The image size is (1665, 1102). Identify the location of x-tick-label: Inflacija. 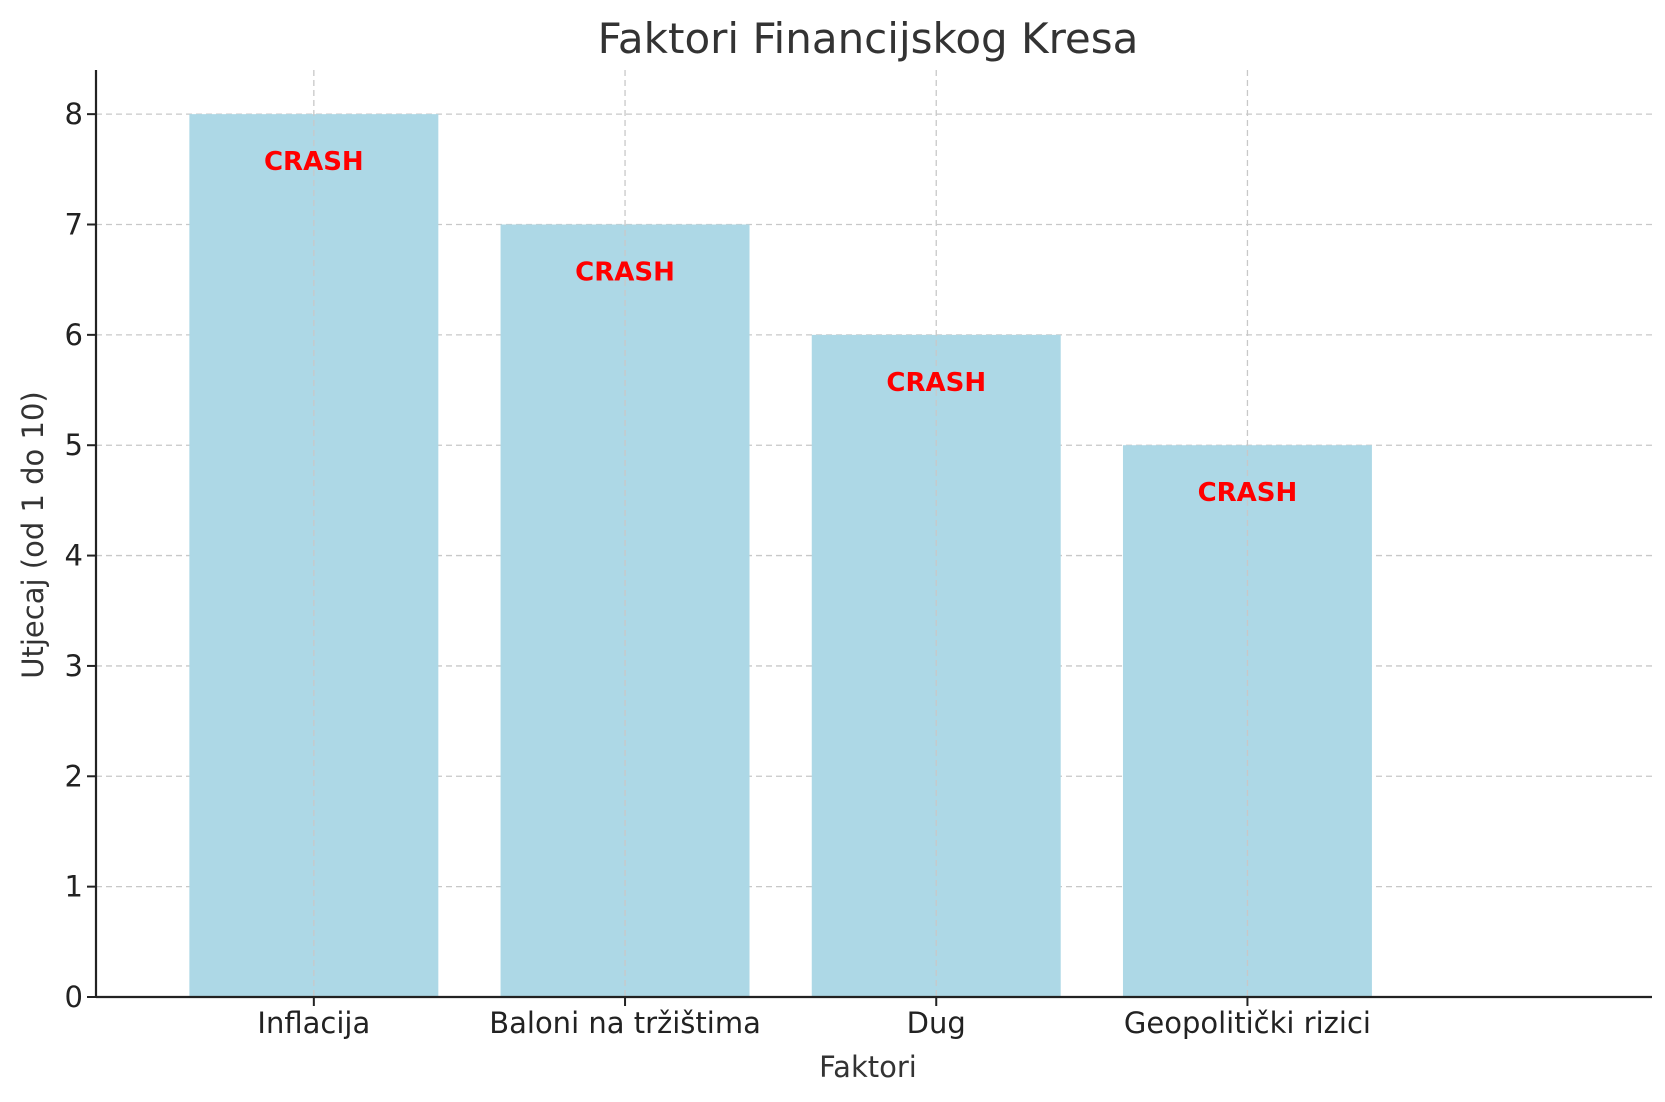
(313, 1023).